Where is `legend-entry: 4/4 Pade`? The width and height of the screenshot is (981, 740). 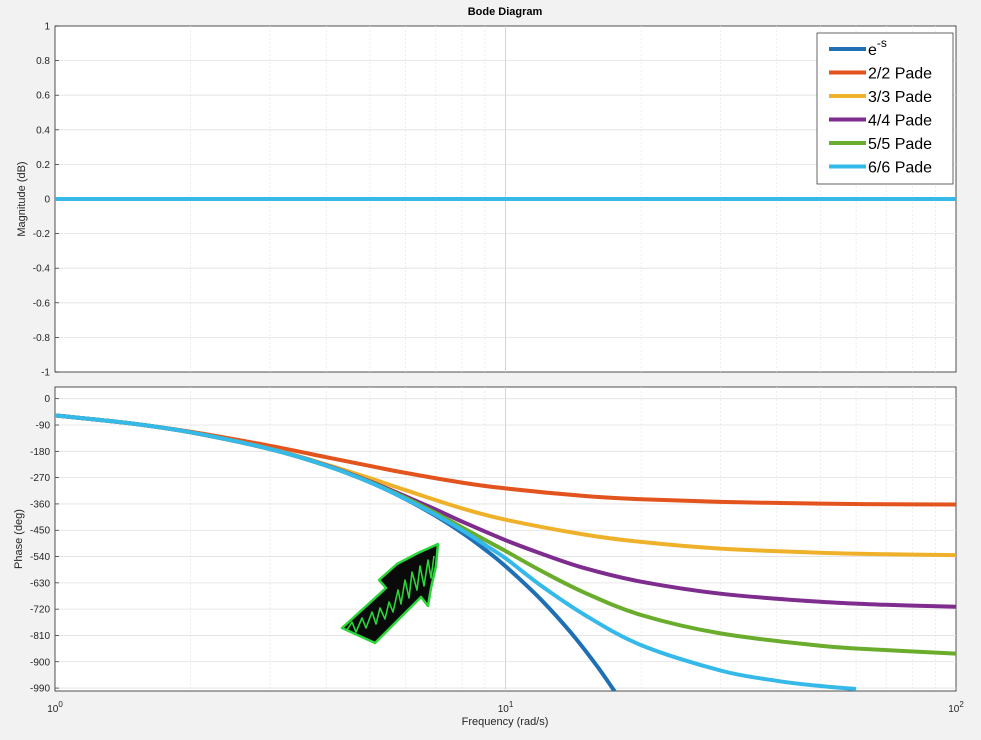
legend-entry: 4/4 Pade is located at coordinates (900, 121).